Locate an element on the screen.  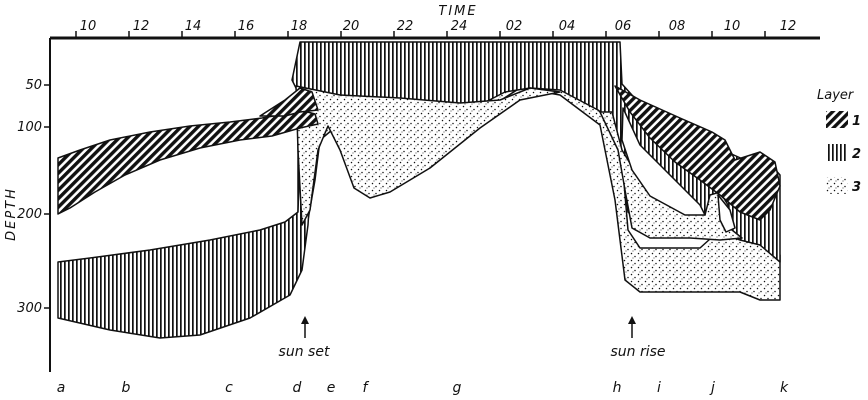
depth-tick-marks is located at coordinates (47, 196).